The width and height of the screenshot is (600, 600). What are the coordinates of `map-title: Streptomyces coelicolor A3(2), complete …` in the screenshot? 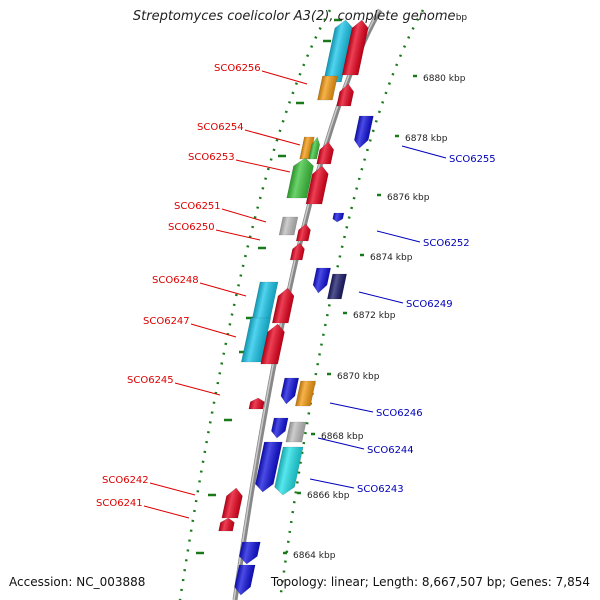 It's located at (300, 16).